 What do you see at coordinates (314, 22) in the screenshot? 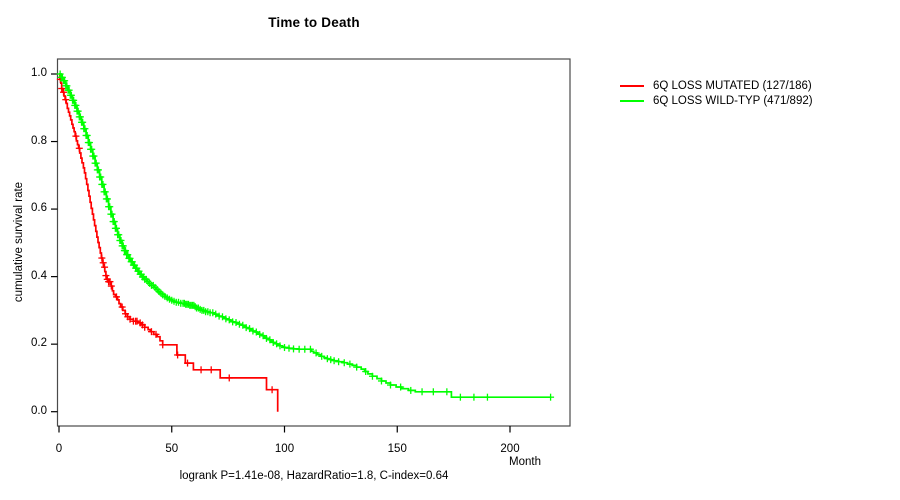
I see `plot-title: Time to Death` at bounding box center [314, 22].